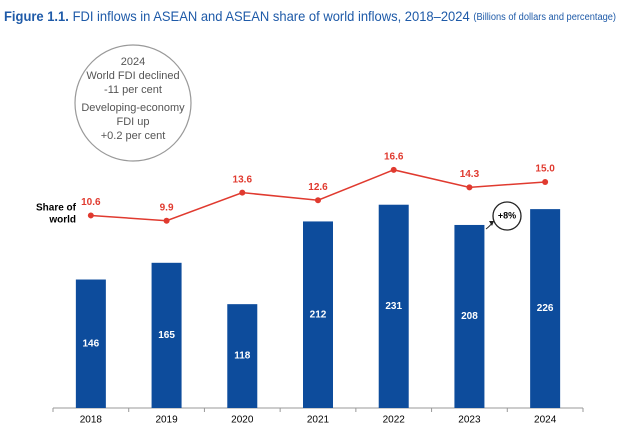 The height and width of the screenshot is (443, 624). I want to click on annotation-circle, so click(133, 103).